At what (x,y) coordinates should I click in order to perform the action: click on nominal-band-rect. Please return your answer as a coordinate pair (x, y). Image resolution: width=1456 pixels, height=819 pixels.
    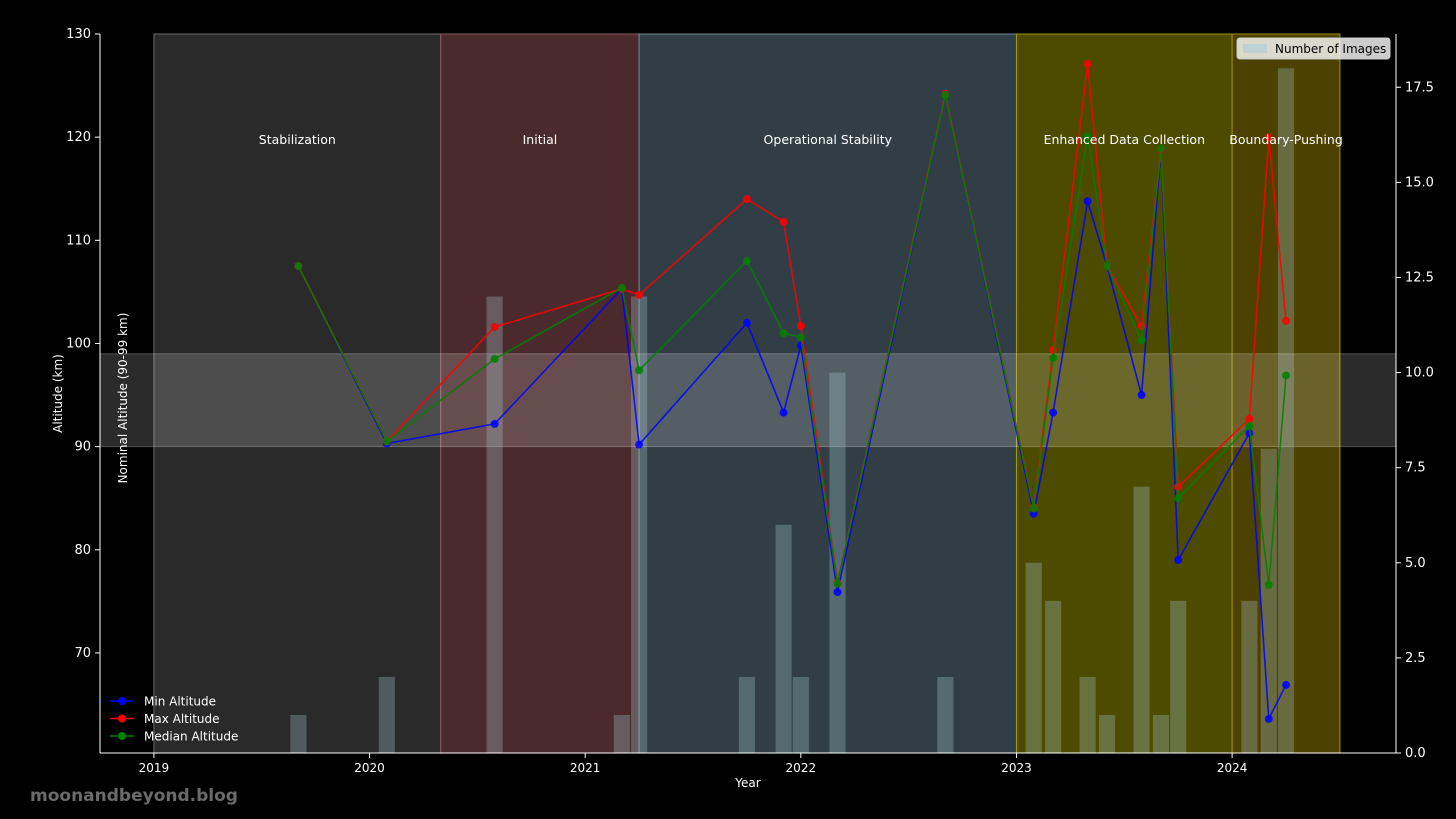
    Looking at the image, I should click on (748, 400).